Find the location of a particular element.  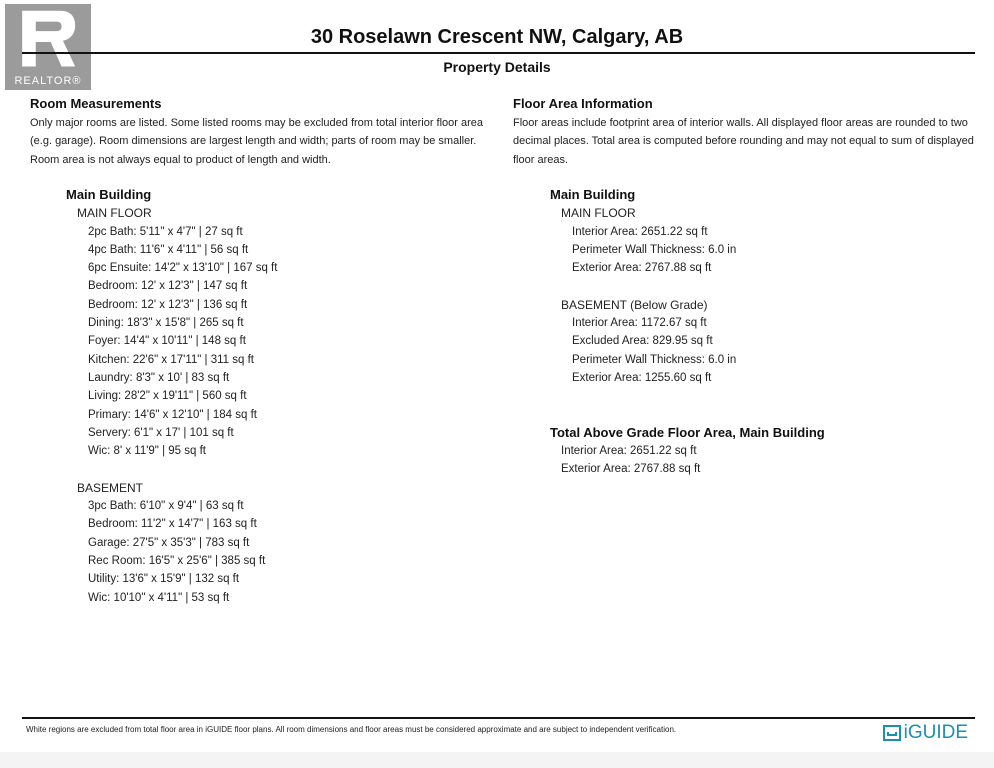

header-divider is located at coordinates (498, 53).